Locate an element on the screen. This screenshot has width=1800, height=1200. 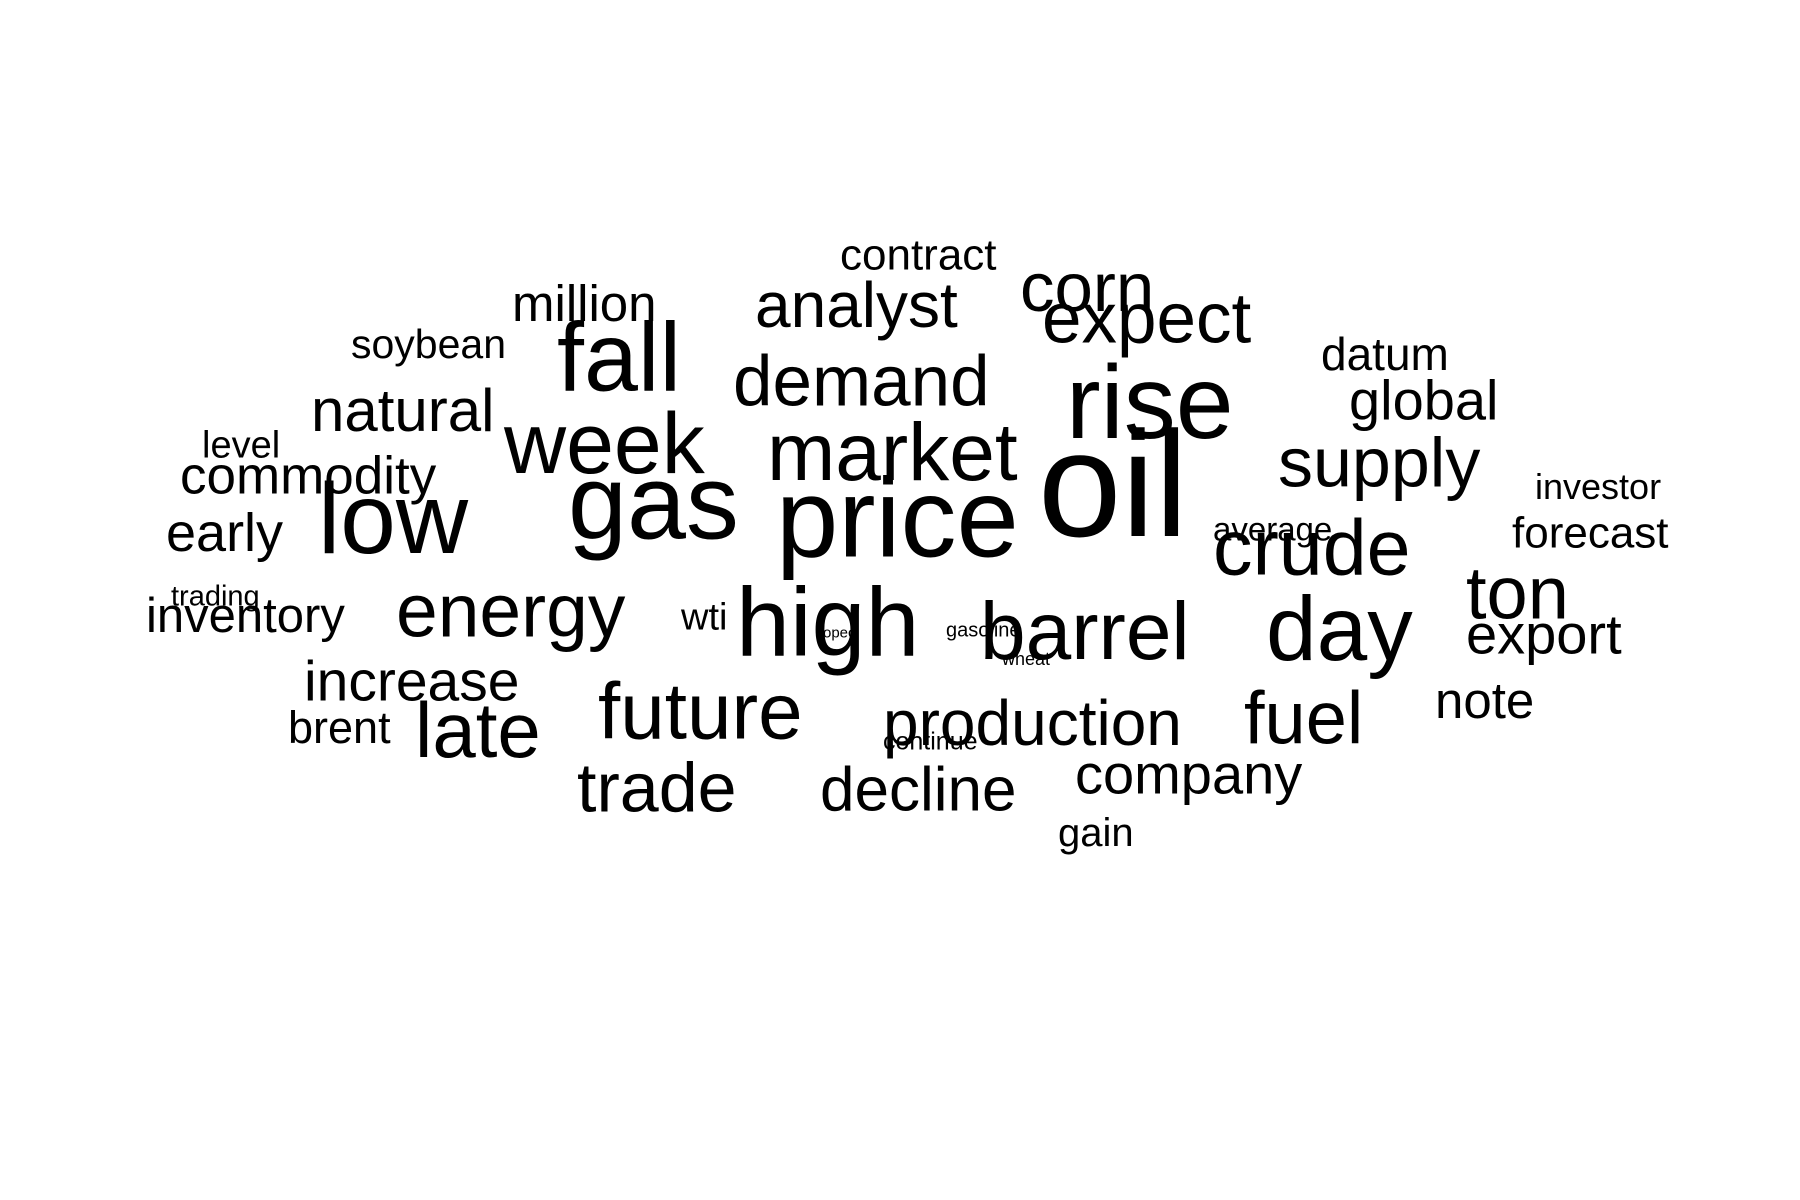
word: commodity is located at coordinates (308, 476).